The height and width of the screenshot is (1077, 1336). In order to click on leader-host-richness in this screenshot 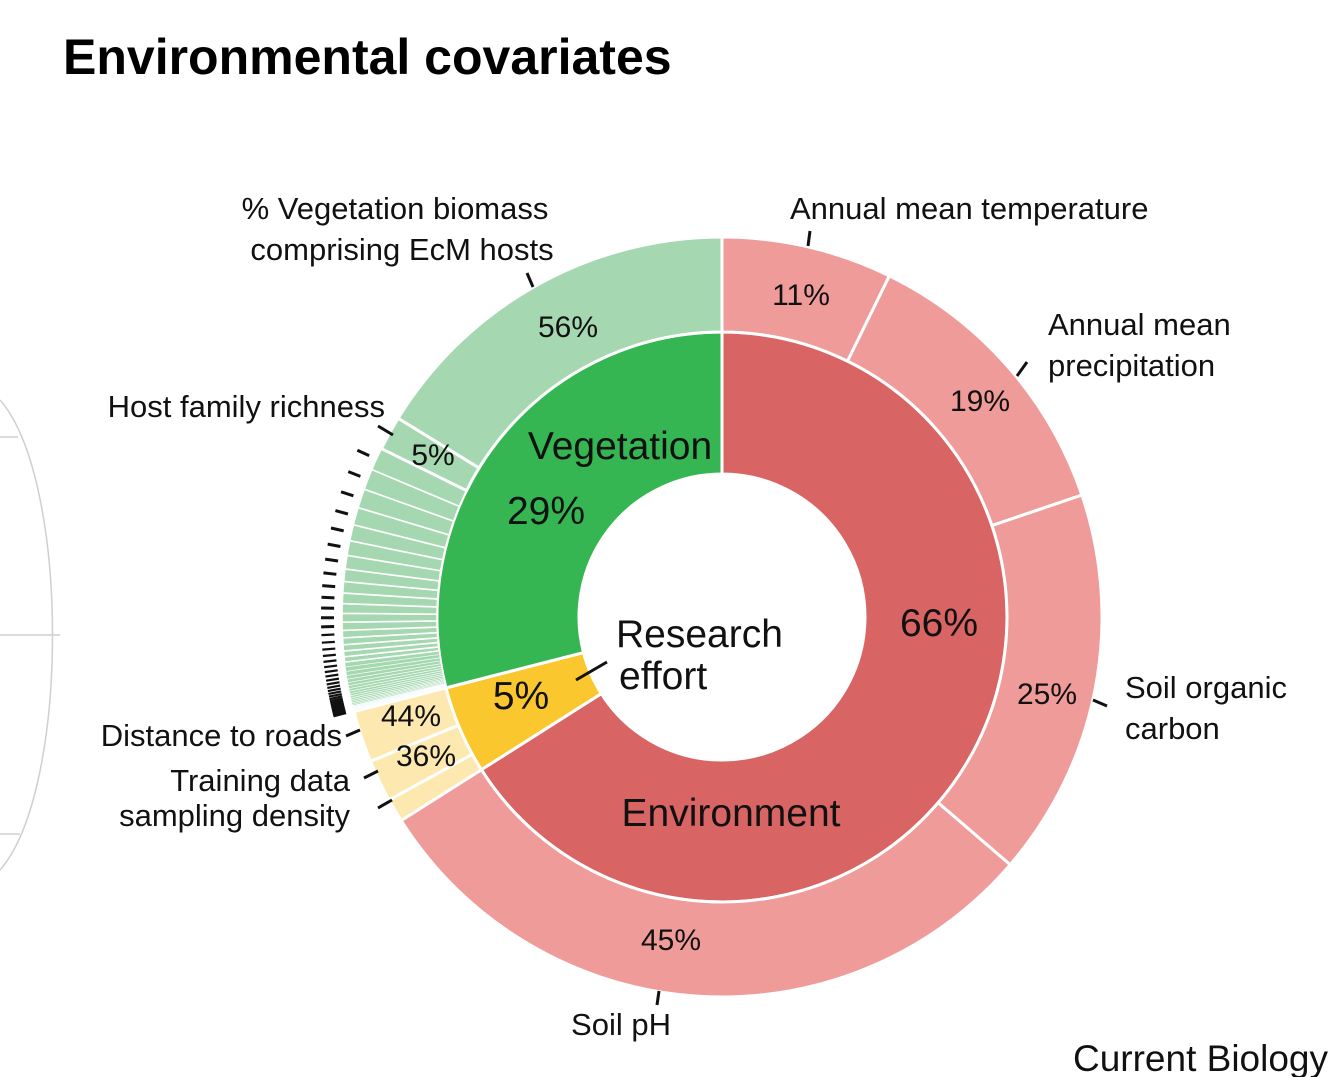, I will do `click(385, 430)`.